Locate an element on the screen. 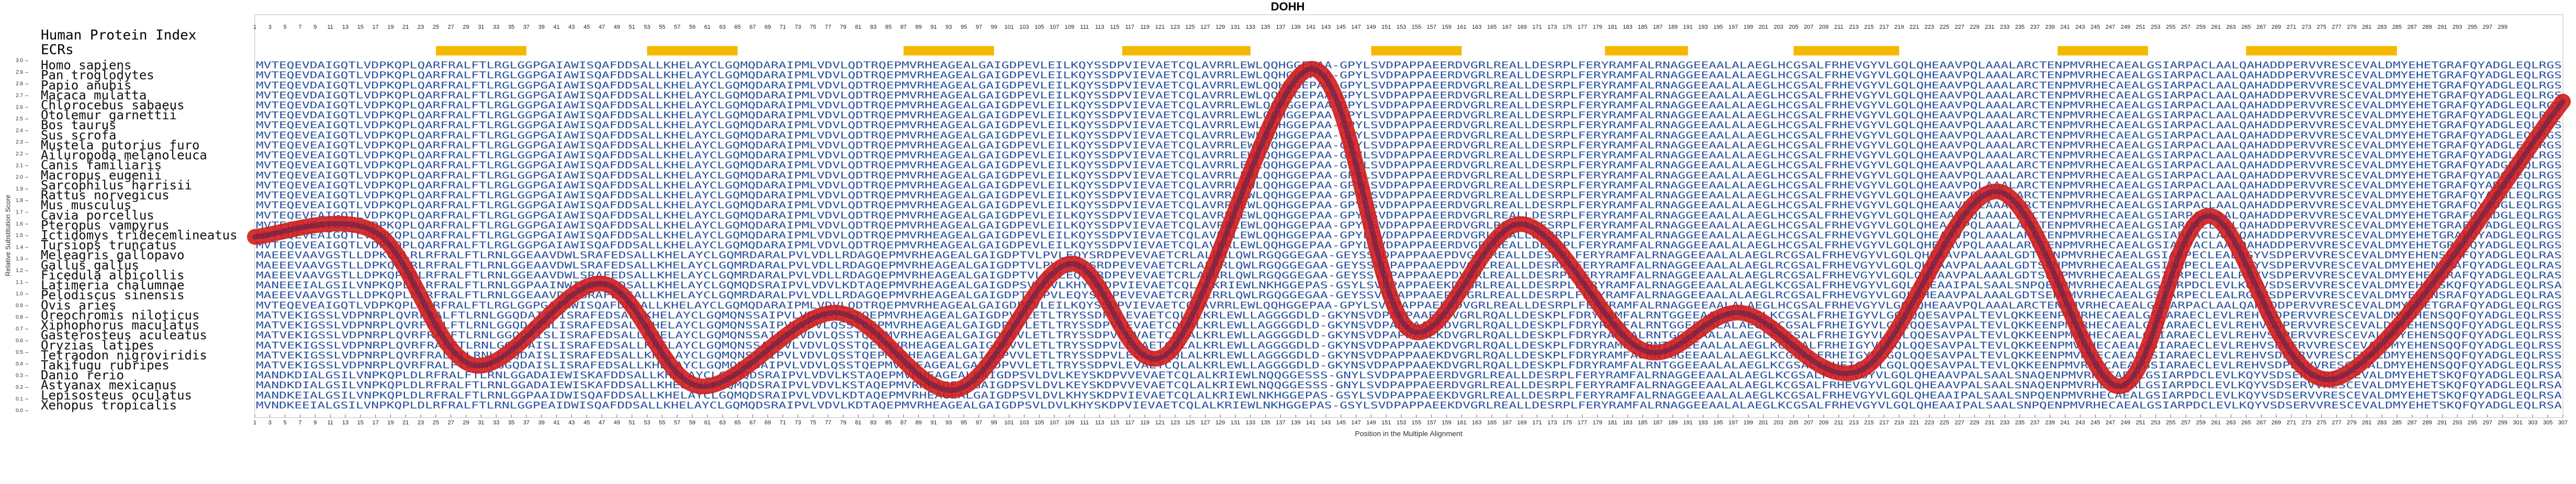  species-label: Danio rerio is located at coordinates (82, 375).